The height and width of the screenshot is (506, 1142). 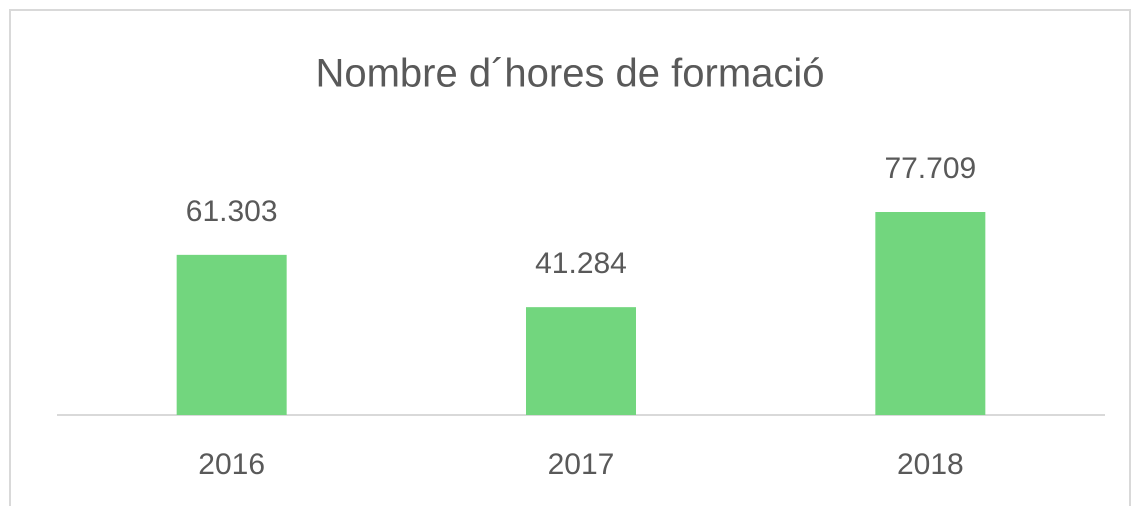 What do you see at coordinates (581, 263) in the screenshot?
I see `data-label: 41.284` at bounding box center [581, 263].